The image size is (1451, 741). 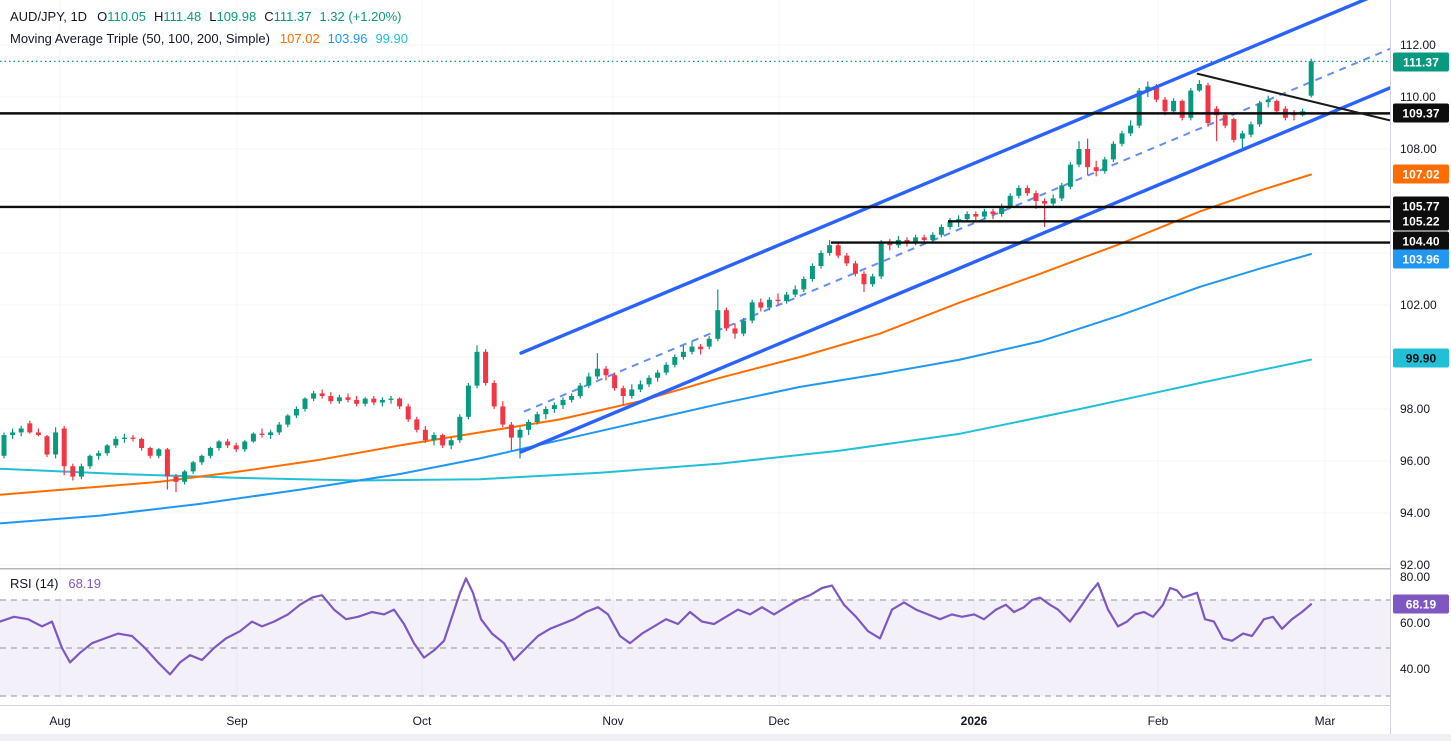 I want to click on price-badge: 111.37, so click(x=1421, y=62).